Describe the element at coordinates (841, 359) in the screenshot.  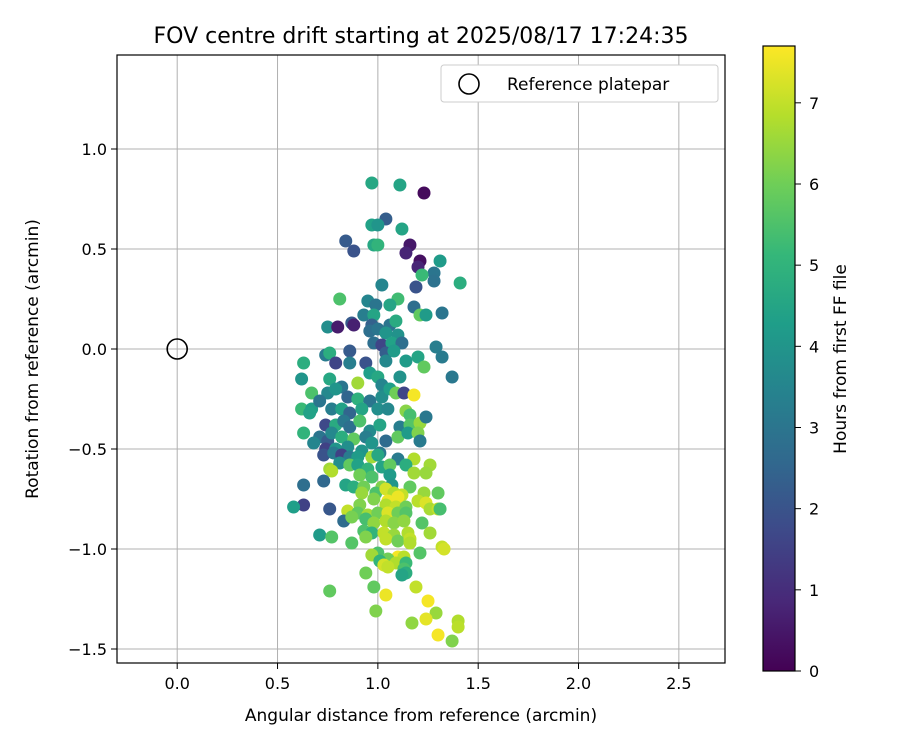
I see `colorbar-label: Hours from first FF file` at that location.